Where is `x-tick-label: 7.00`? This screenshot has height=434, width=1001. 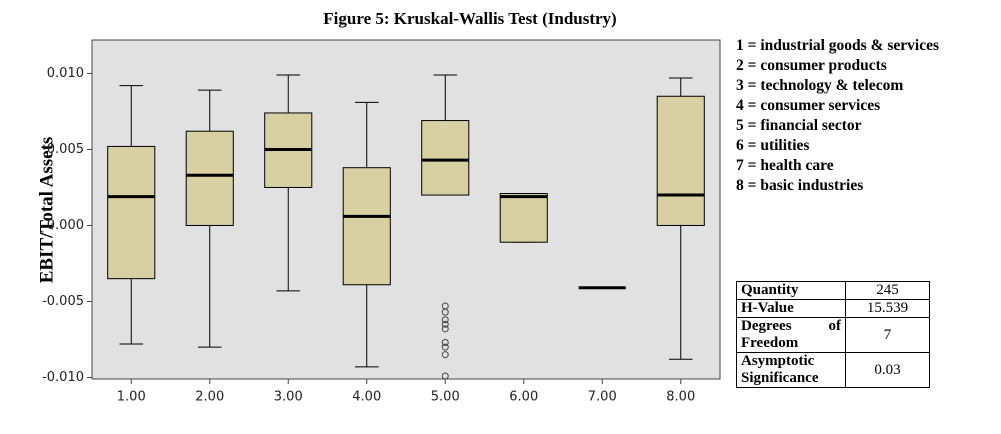 x-tick-label: 7.00 is located at coordinates (602, 397).